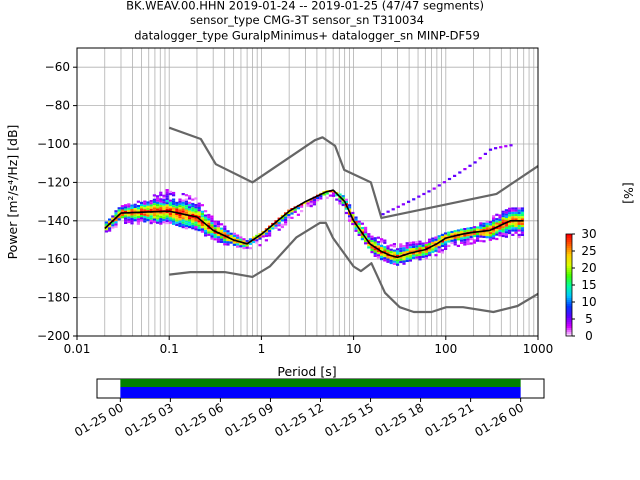  What do you see at coordinates (249, 419) in the screenshot?
I see `timeline-tick-label: 01-25 09` at bounding box center [249, 419].